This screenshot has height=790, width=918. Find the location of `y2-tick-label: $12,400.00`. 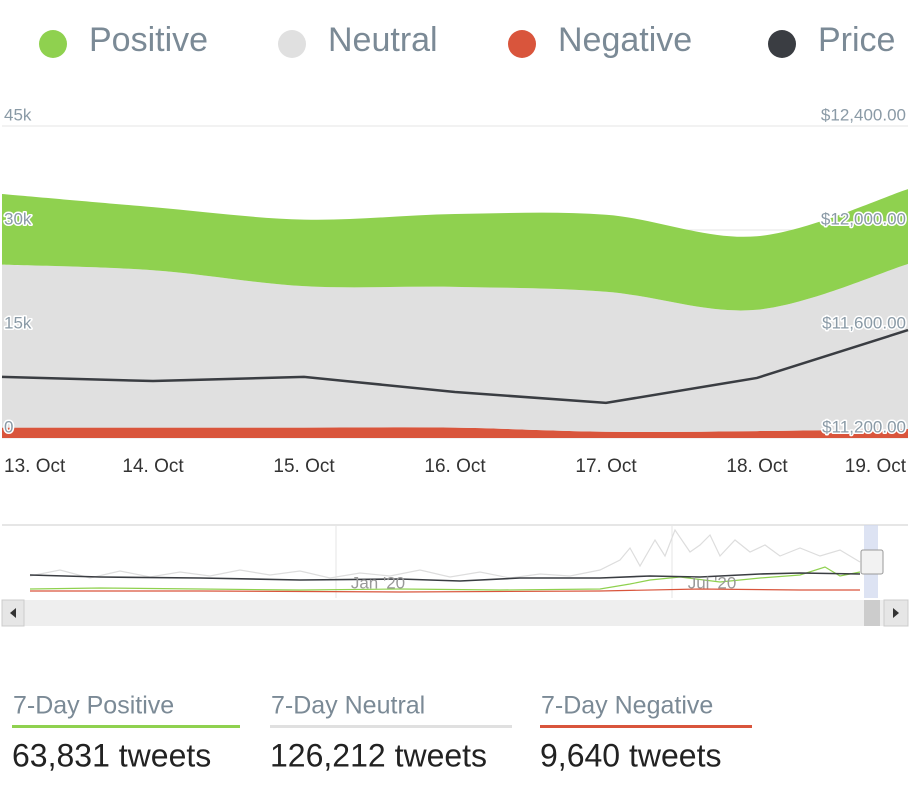

y2-tick-label: $12,400.00 is located at coordinates (863, 114).